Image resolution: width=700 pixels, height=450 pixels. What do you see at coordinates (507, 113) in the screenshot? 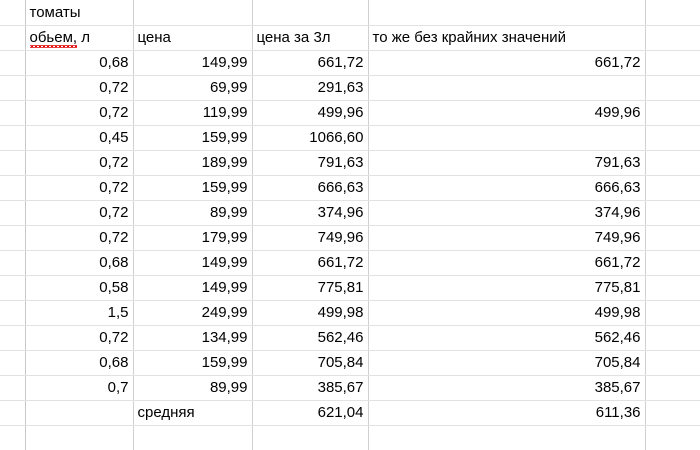
I see `cell-trimmed: 499,96` at bounding box center [507, 113].